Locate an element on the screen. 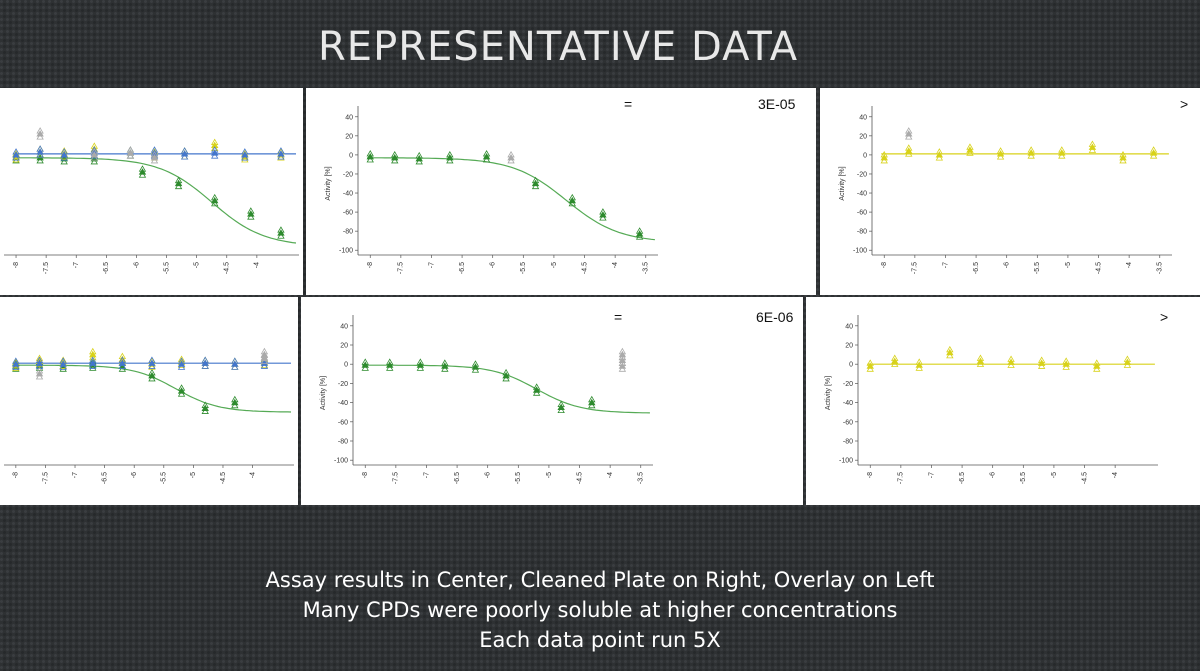 The height and width of the screenshot is (671, 1200). x-tick-label: -5.5 is located at coordinates (518, 478).